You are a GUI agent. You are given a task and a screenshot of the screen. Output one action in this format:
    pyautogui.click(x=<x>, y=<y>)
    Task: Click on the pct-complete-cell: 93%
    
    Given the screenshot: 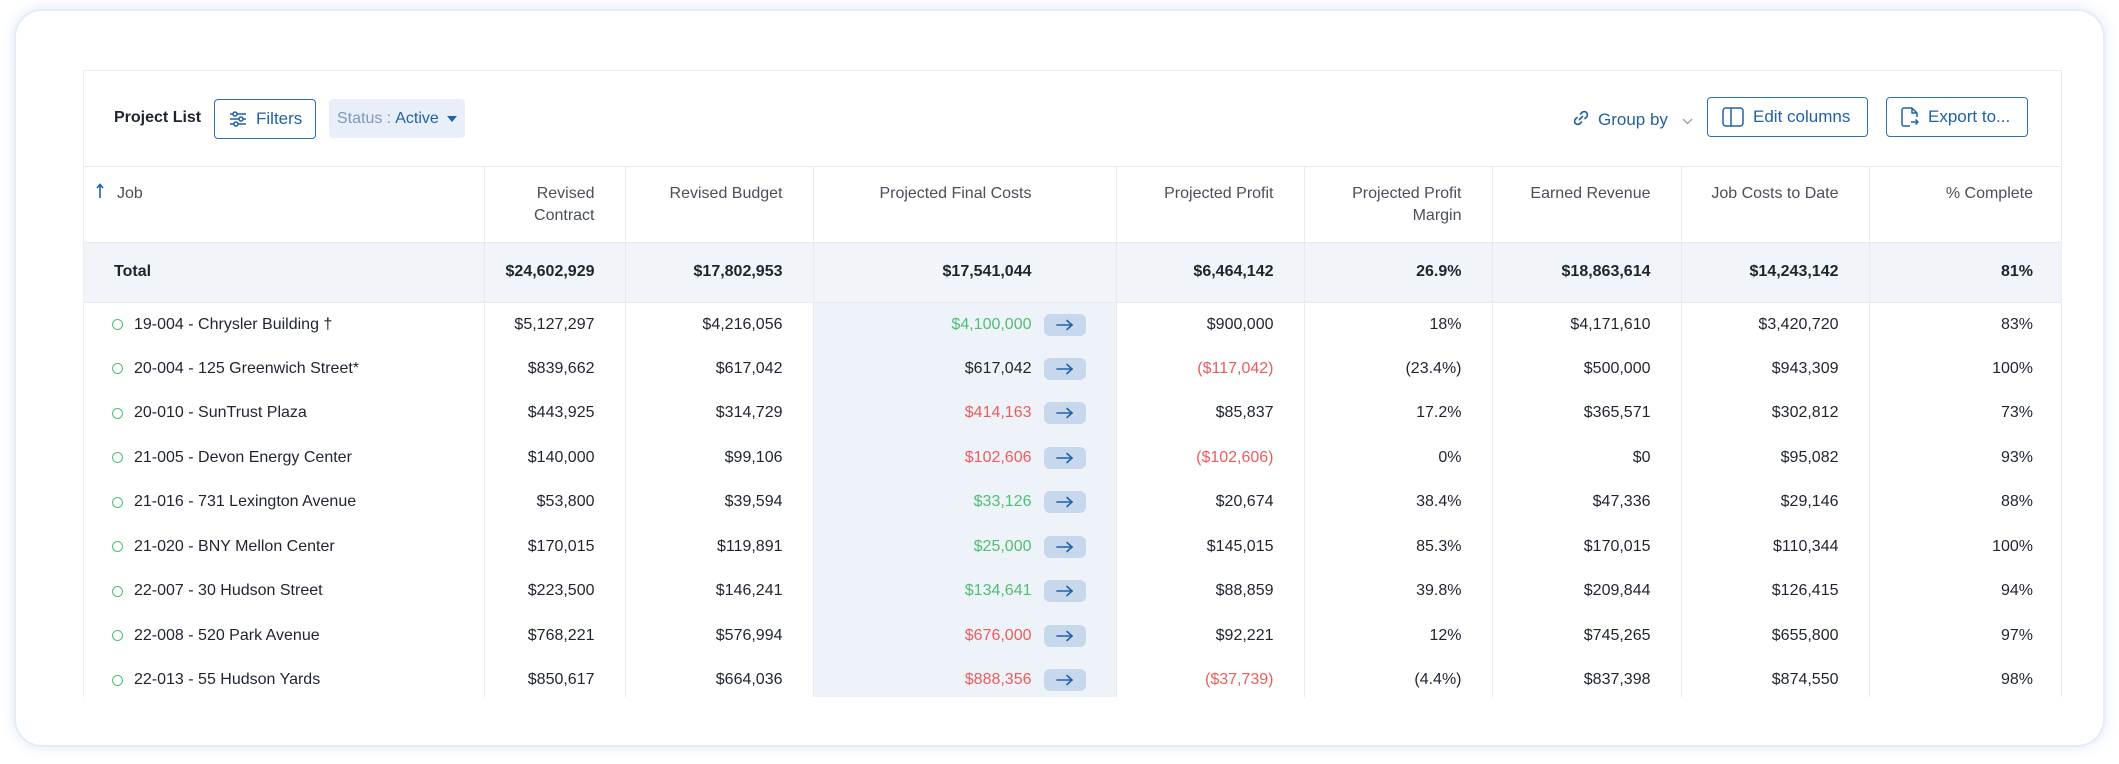 What is the action you would take?
    pyautogui.click(x=2016, y=457)
    